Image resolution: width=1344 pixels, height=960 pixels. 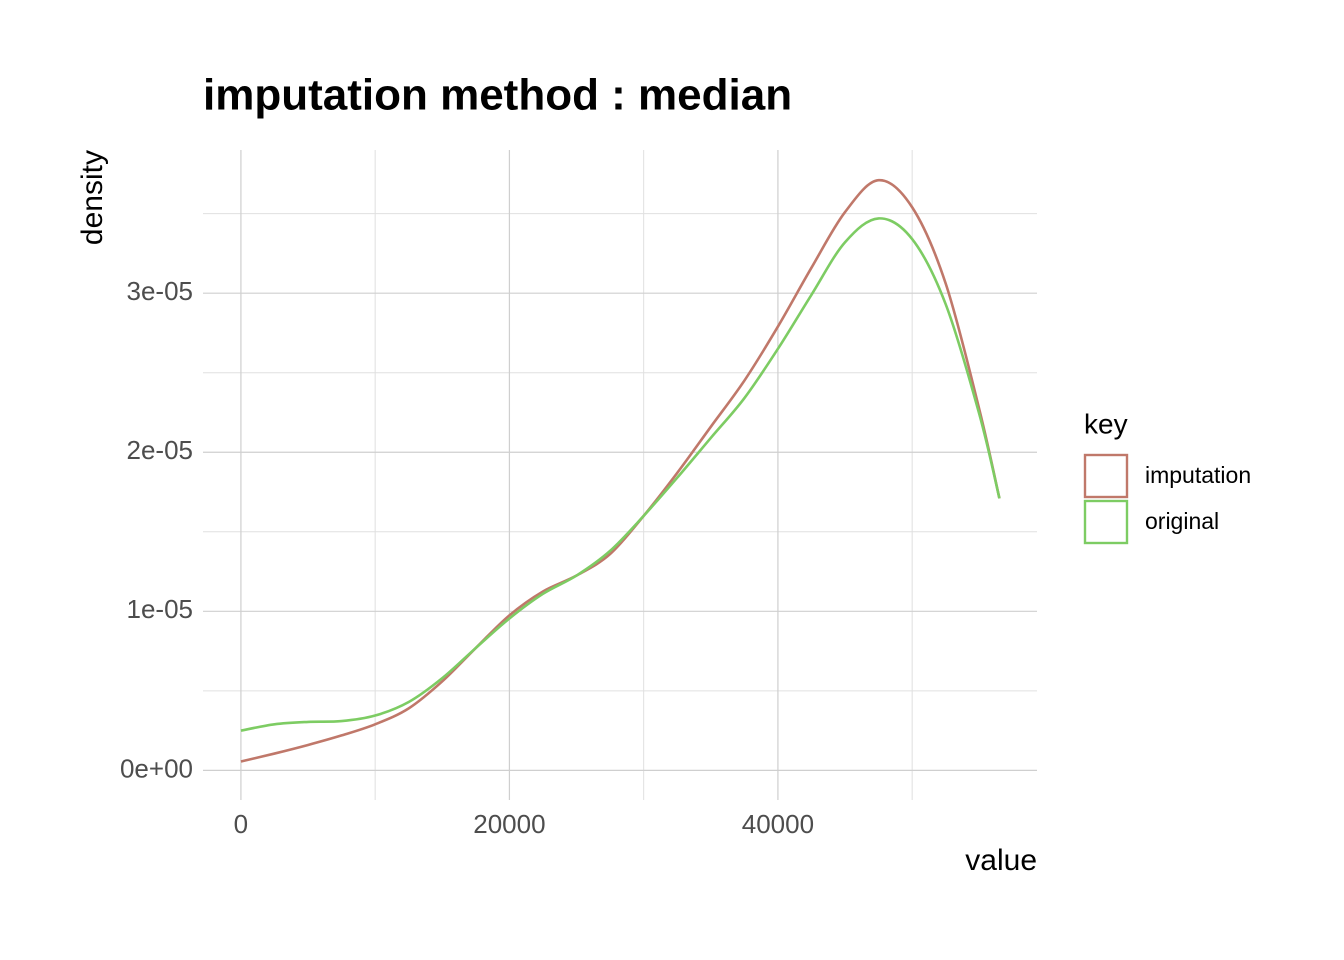 What do you see at coordinates (1198, 475) in the screenshot?
I see `legend-label: imputation` at bounding box center [1198, 475].